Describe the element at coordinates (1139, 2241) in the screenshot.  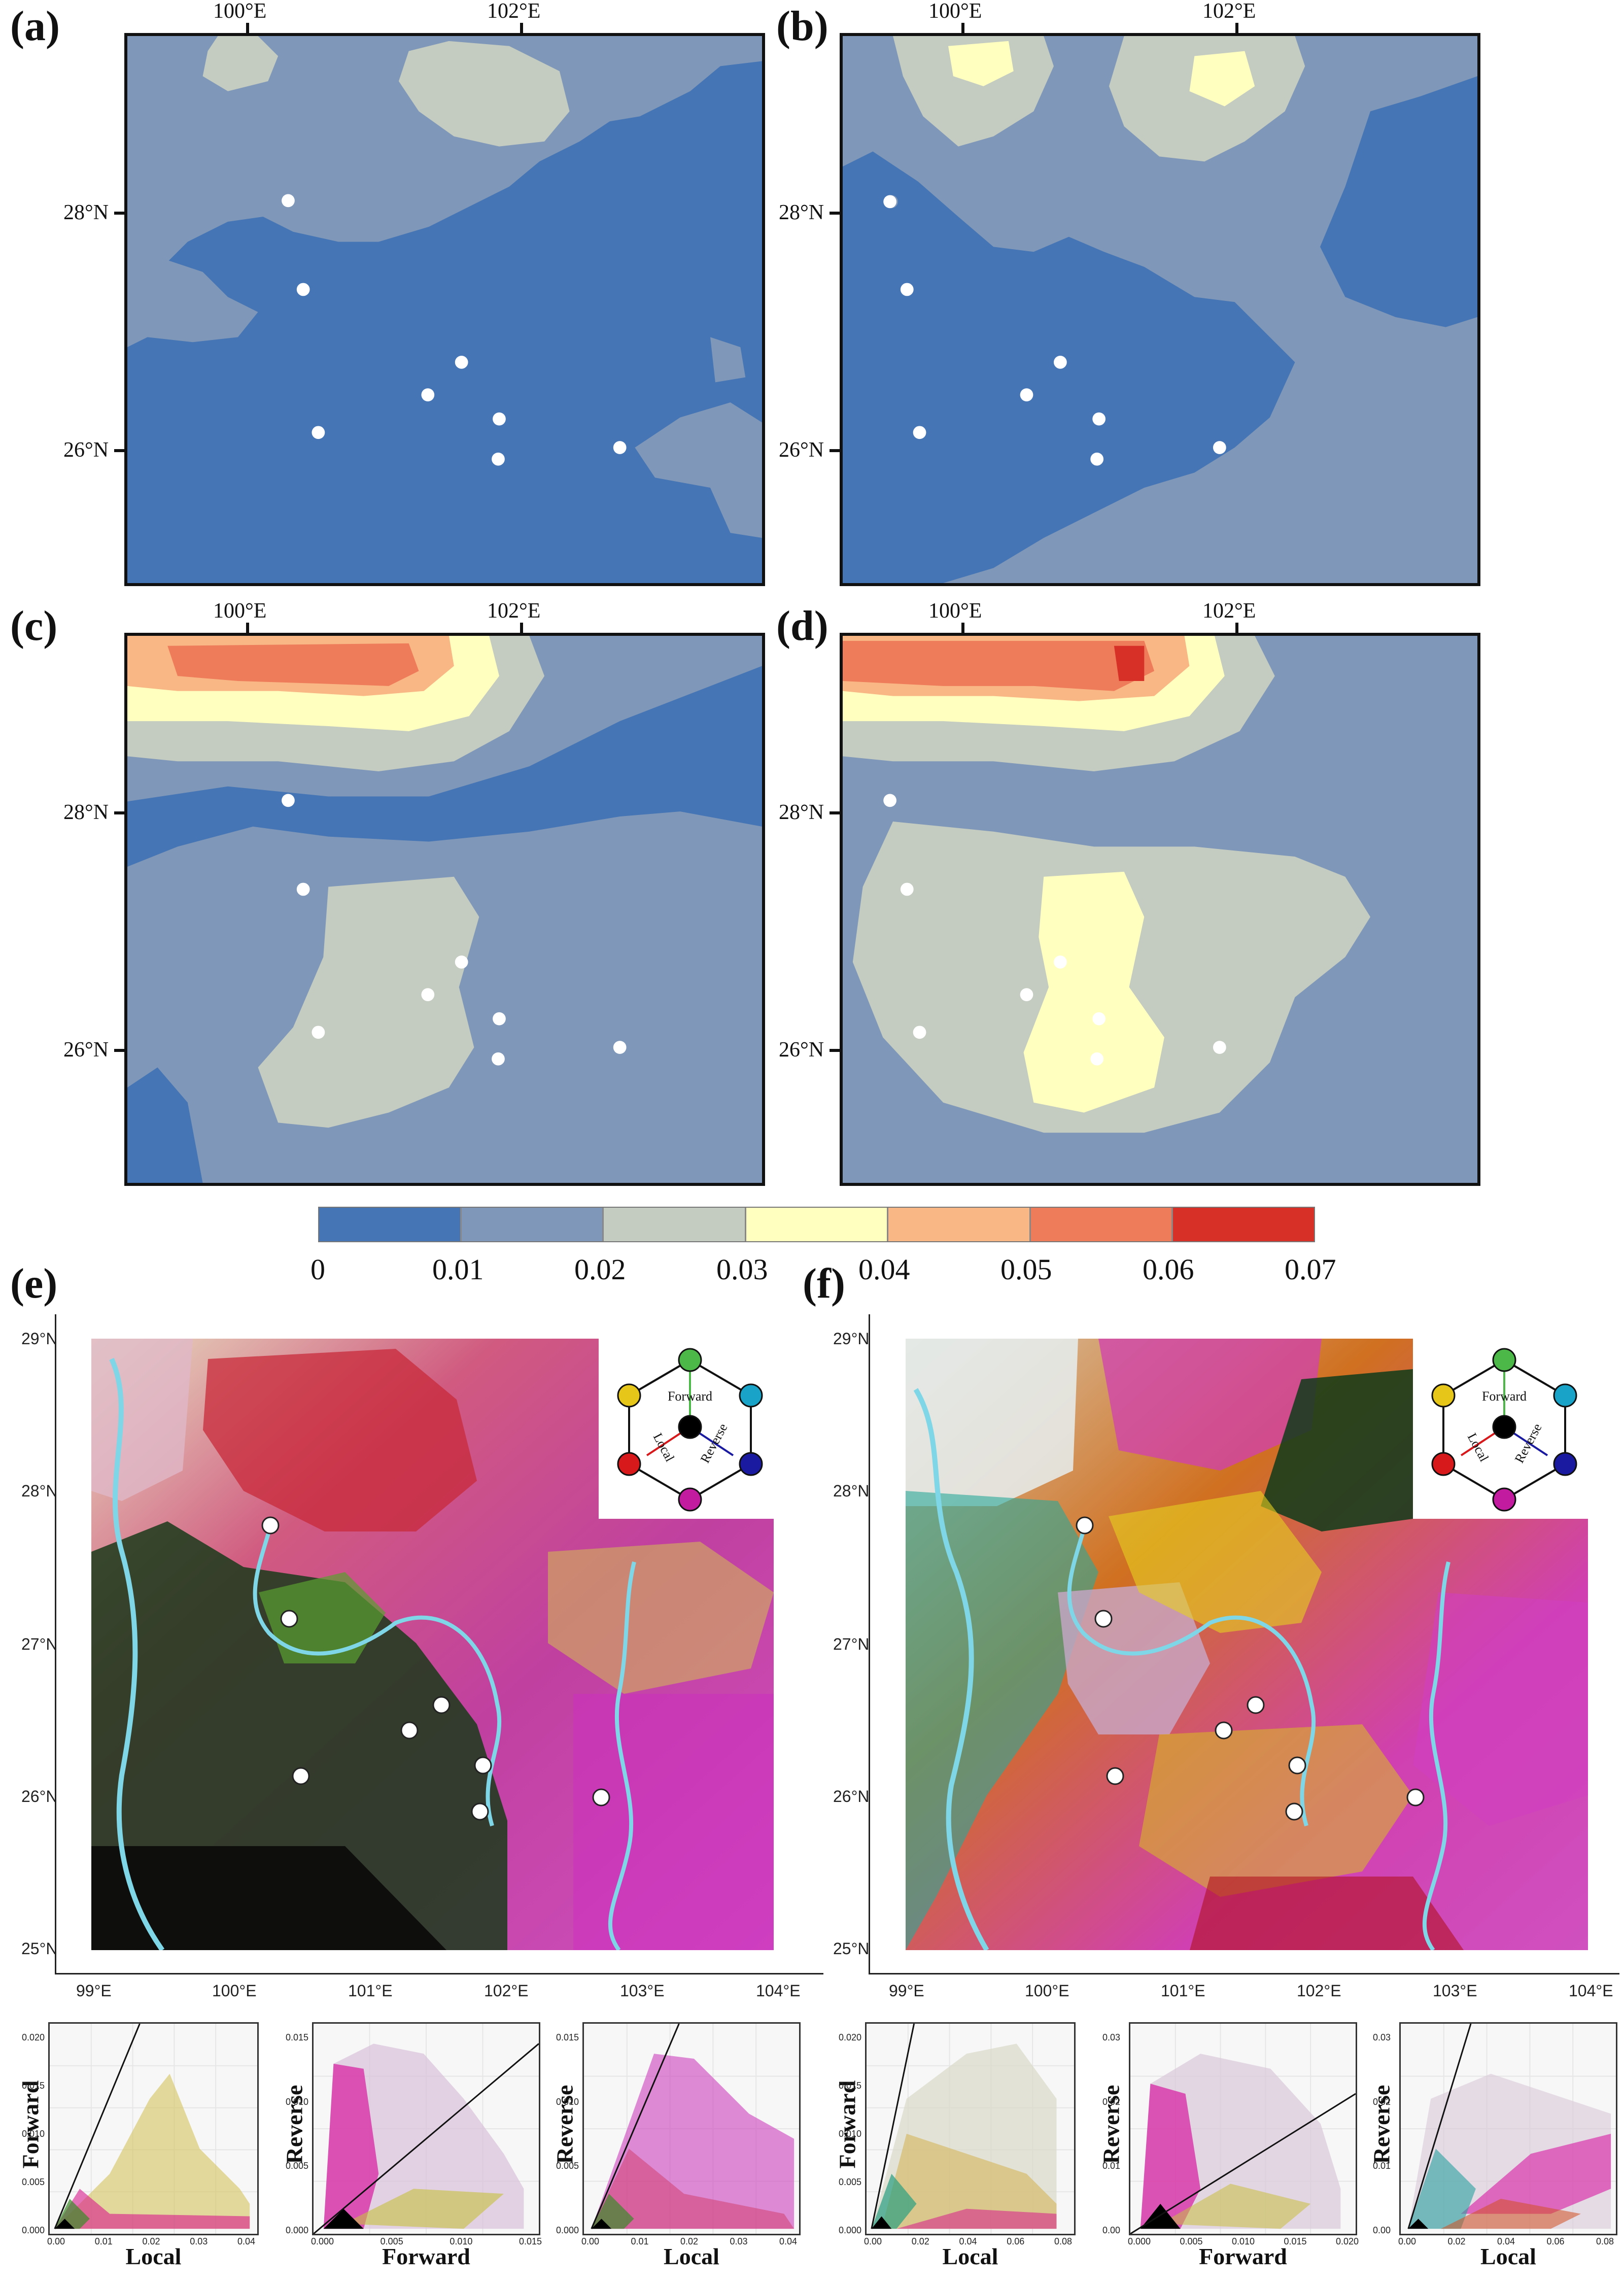
I see `scatter-f2-xtick: 0.000` at that location.